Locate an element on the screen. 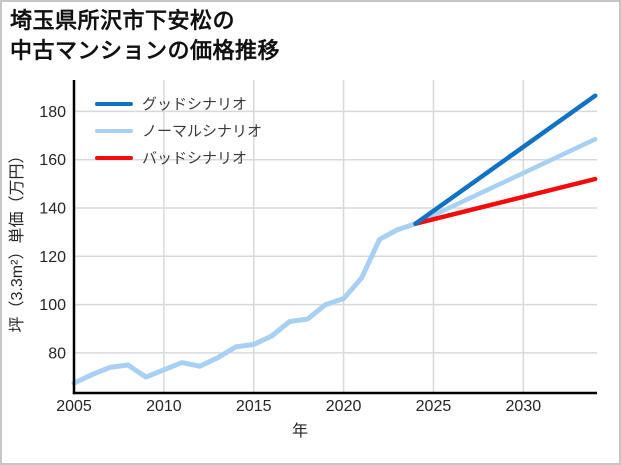 This screenshot has width=621, height=465. legend-item-bad: バッドシナリオ is located at coordinates (178, 158).